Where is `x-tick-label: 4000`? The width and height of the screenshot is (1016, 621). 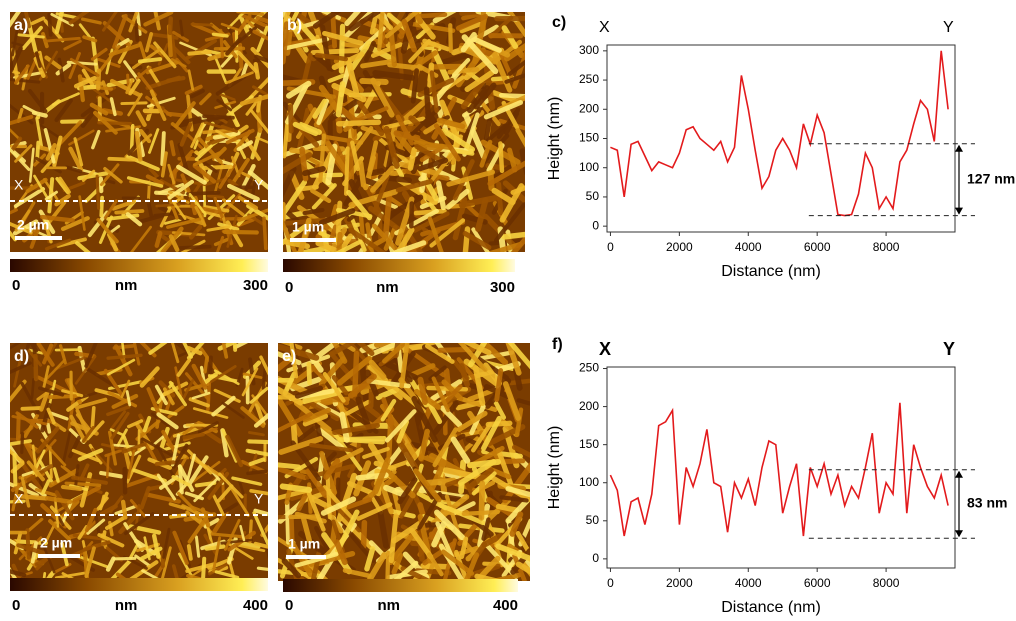
x-tick-label: 4000 is located at coordinates (748, 583).